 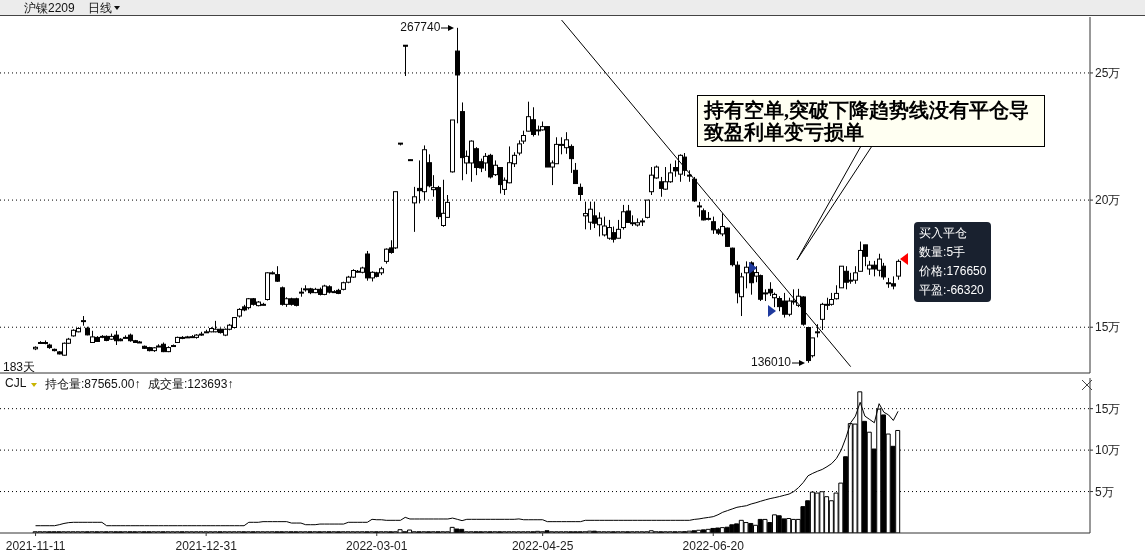 I want to click on y-tick-label: 10万, so click(x=1108, y=450).